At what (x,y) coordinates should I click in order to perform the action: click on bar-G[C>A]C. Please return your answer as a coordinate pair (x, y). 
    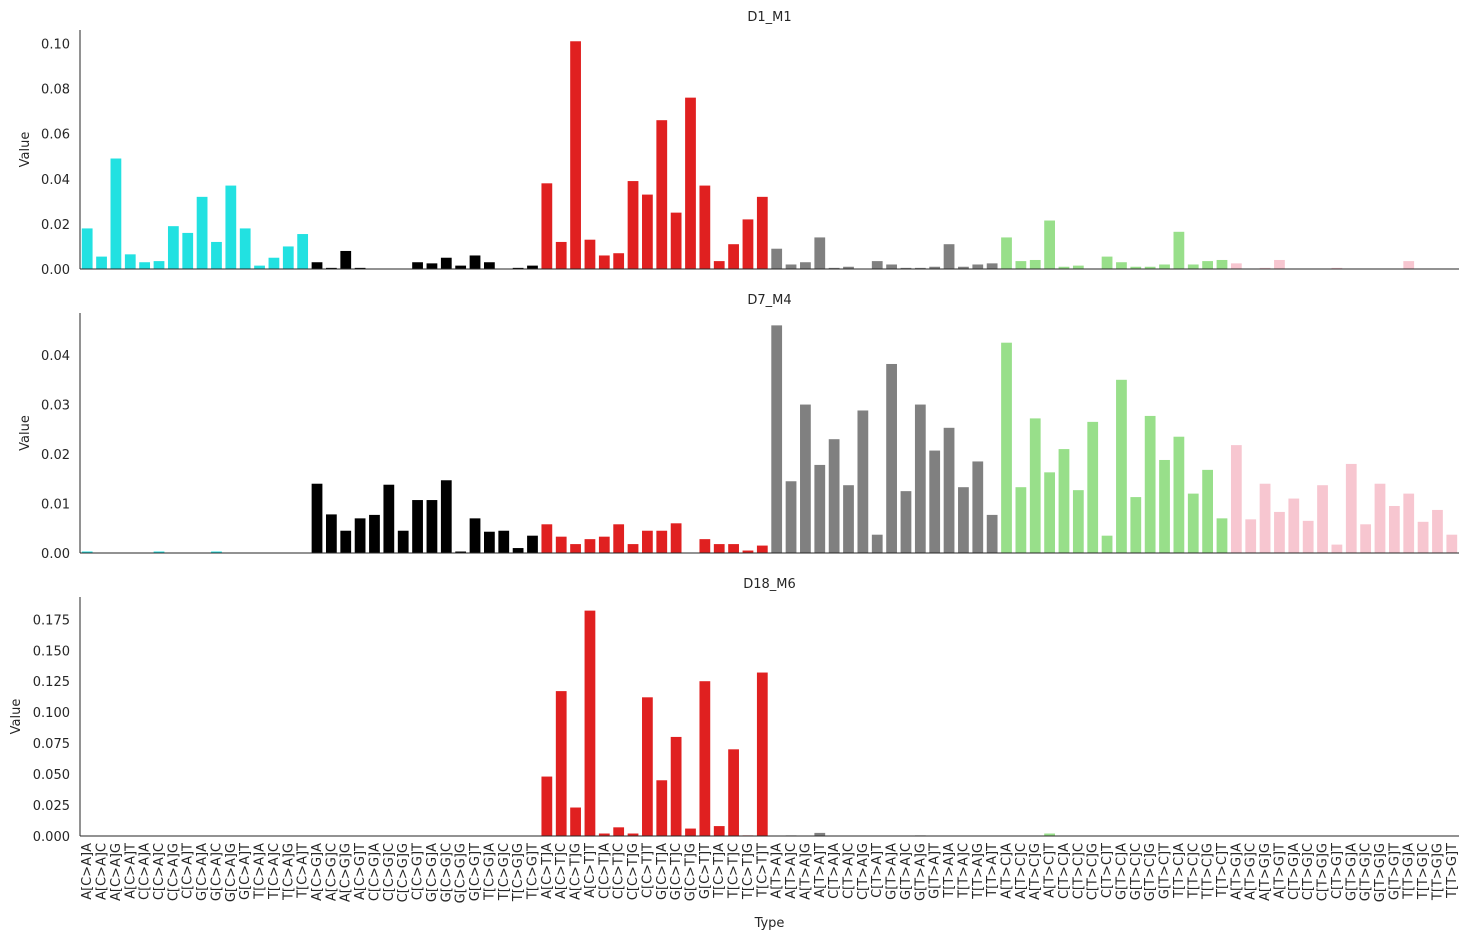
    Looking at the image, I should click on (216, 552).